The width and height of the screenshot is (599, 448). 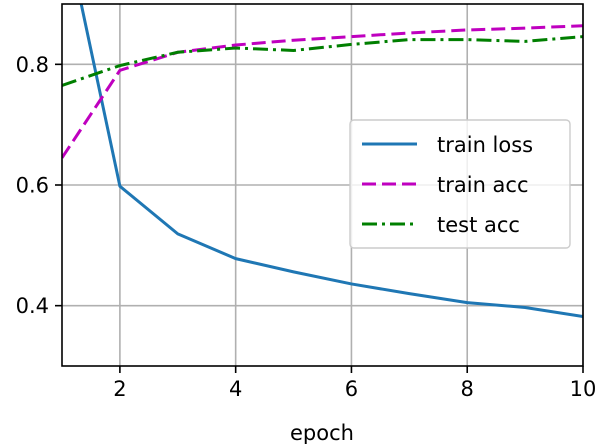 I want to click on legend-label: test acc, so click(x=478, y=225).